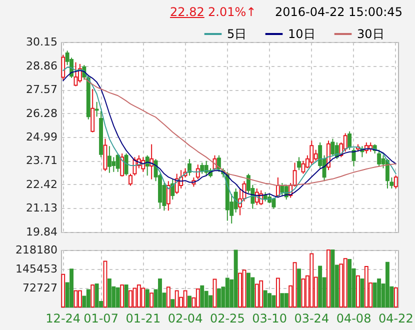 The height and width of the screenshot is (330, 415). What do you see at coordinates (37, 269) in the screenshot?
I see `y-tick-label: 145453` at bounding box center [37, 269].